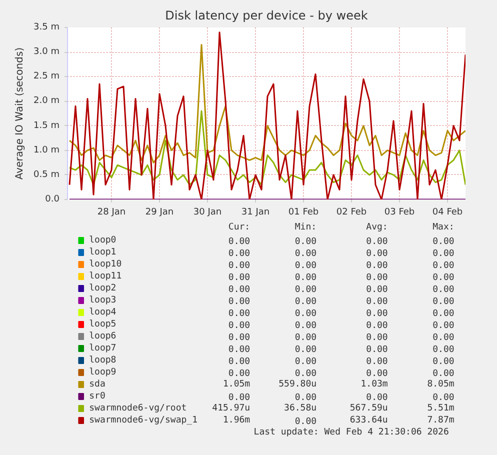  I want to click on text: 1.96m, so click(236, 421).